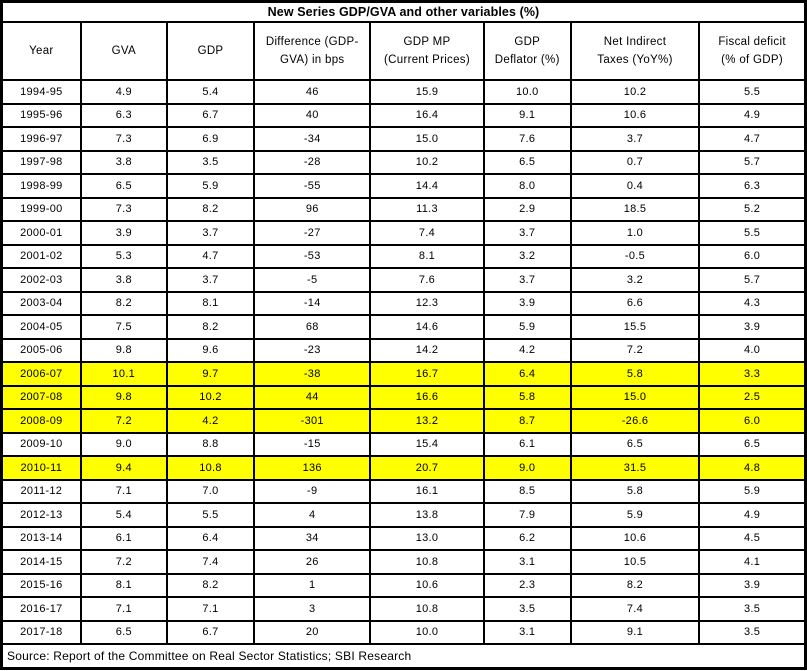  I want to click on value-cell: 15.0, so click(427, 139).